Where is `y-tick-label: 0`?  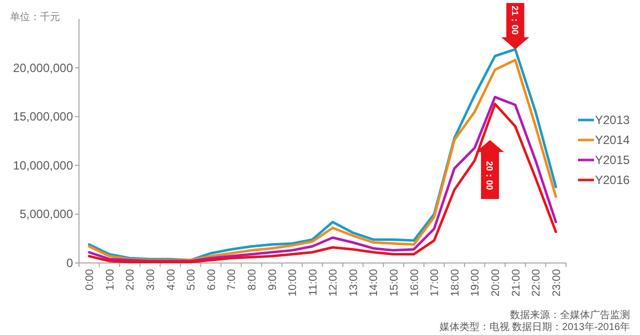 y-tick-label: 0 is located at coordinates (70, 263).